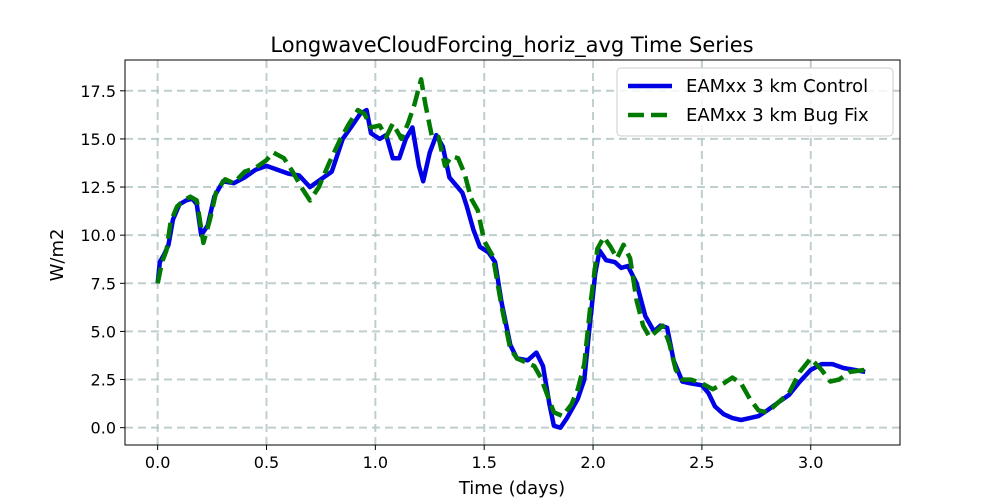 This screenshot has height=500, width=1000. What do you see at coordinates (103, 428) in the screenshot?
I see `y-tick-label: 0.0` at bounding box center [103, 428].